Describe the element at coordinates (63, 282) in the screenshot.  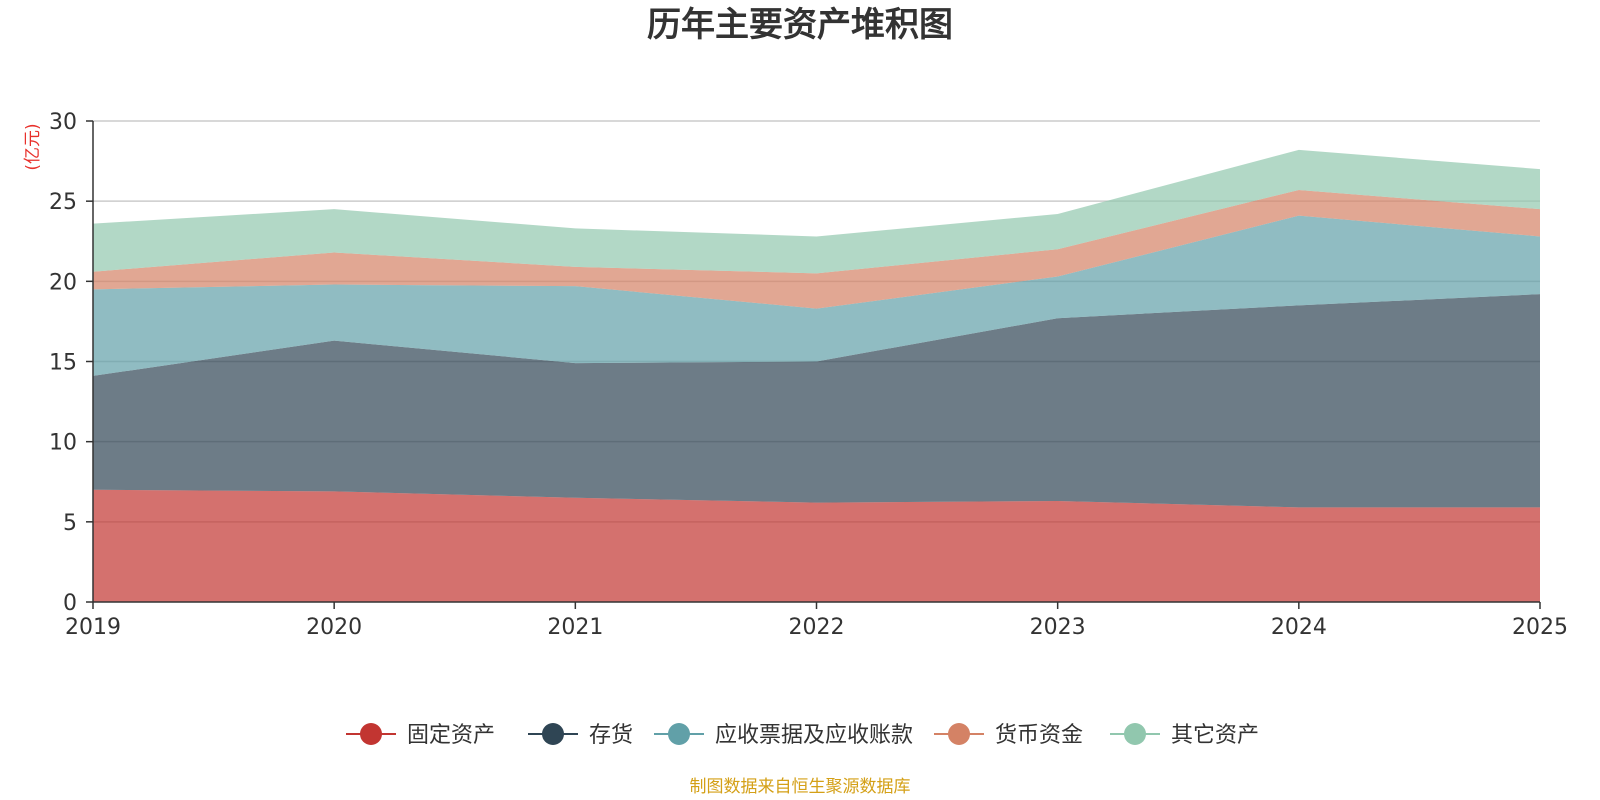
I see `y-tick-label-20: 20` at that location.